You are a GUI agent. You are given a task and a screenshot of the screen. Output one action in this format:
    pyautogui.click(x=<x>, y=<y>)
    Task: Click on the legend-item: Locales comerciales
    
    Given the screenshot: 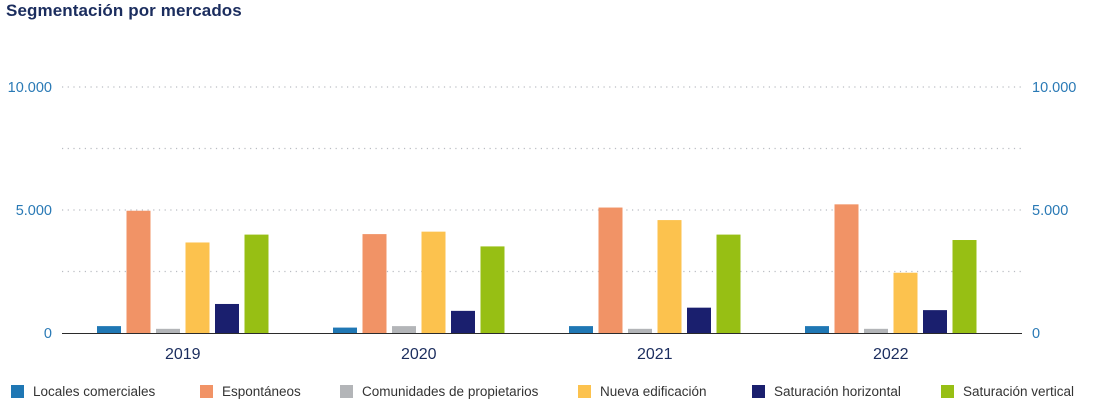 What is the action you would take?
    pyautogui.click(x=83, y=391)
    